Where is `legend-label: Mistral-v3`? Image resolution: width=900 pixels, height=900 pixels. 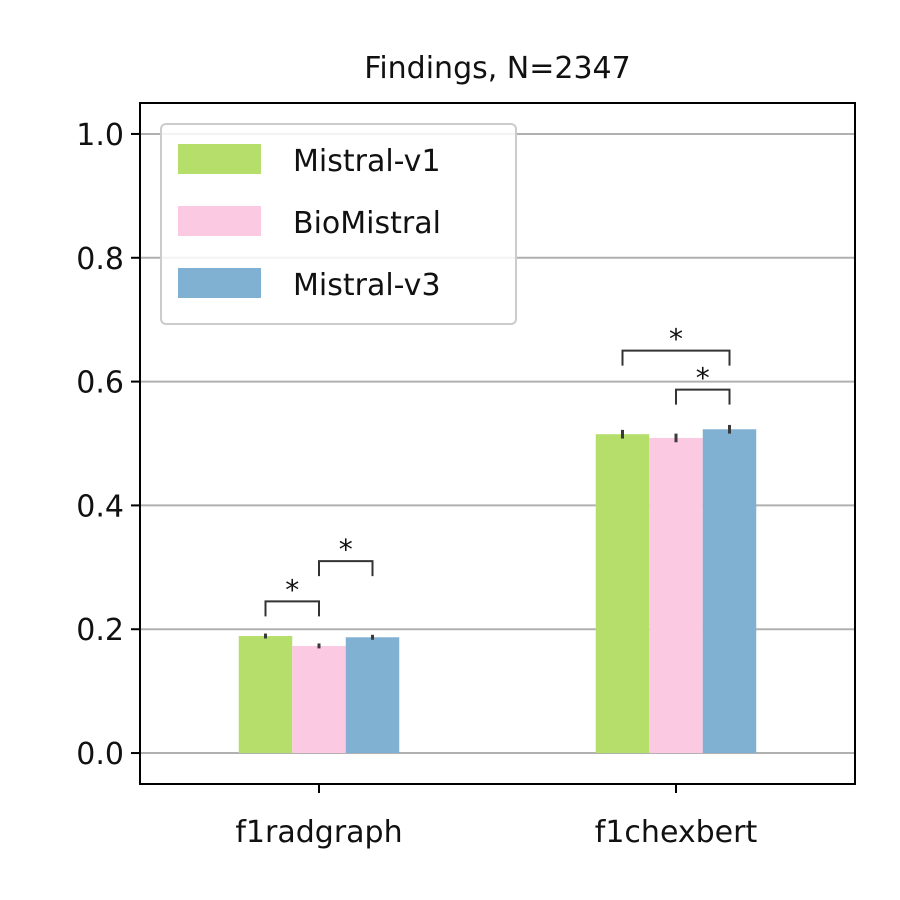
legend-label: Mistral-v3 is located at coordinates (367, 285).